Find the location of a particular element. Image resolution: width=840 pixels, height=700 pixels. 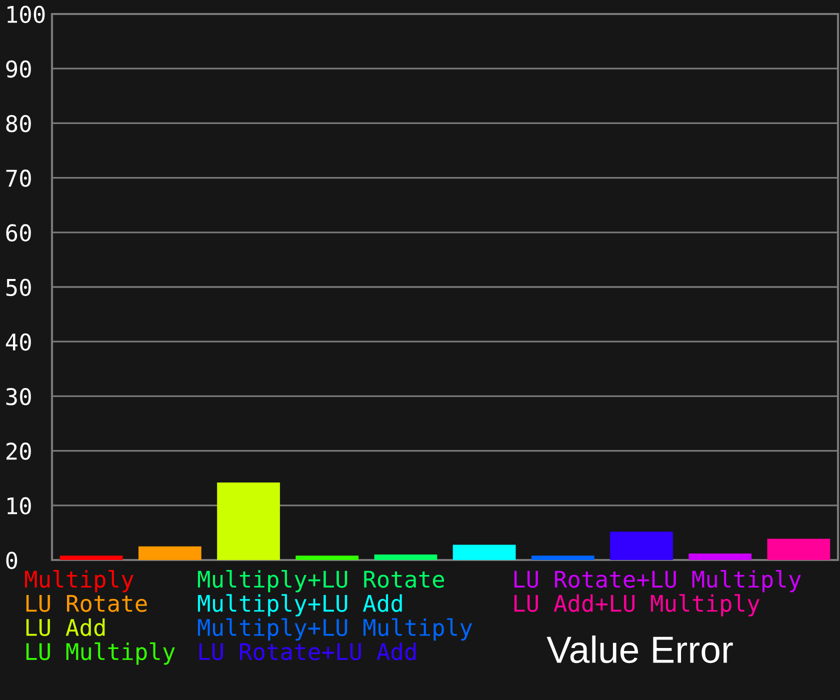

y-tick-label: 20 is located at coordinates (18, 451).